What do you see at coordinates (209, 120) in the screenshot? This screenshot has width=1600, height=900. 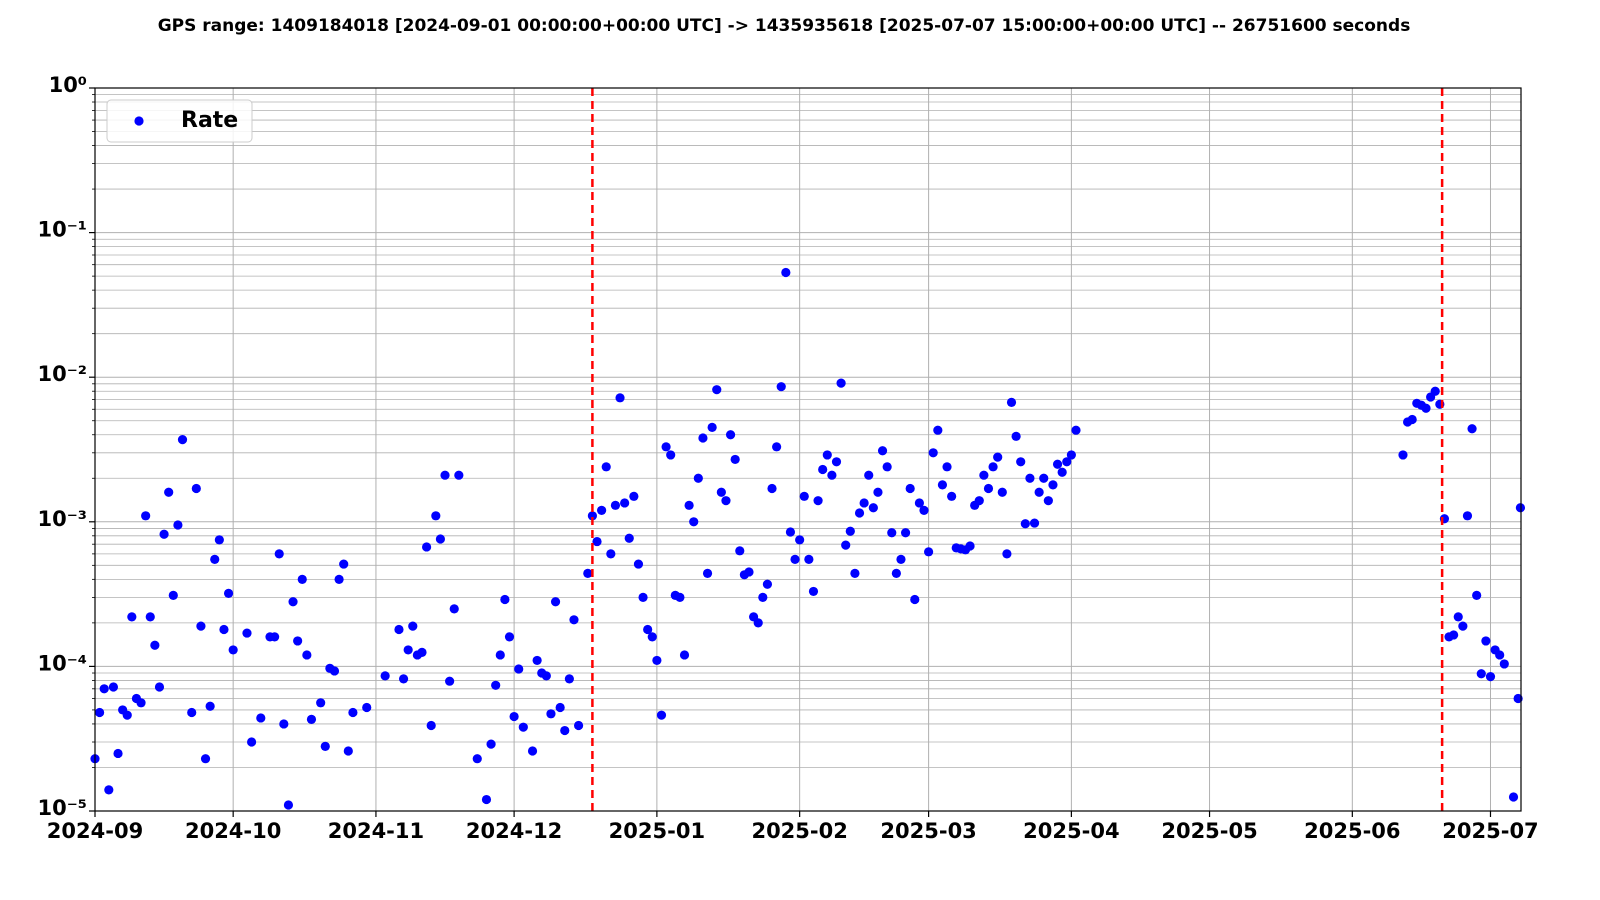 I see `legend-label: Rate` at bounding box center [209, 120].